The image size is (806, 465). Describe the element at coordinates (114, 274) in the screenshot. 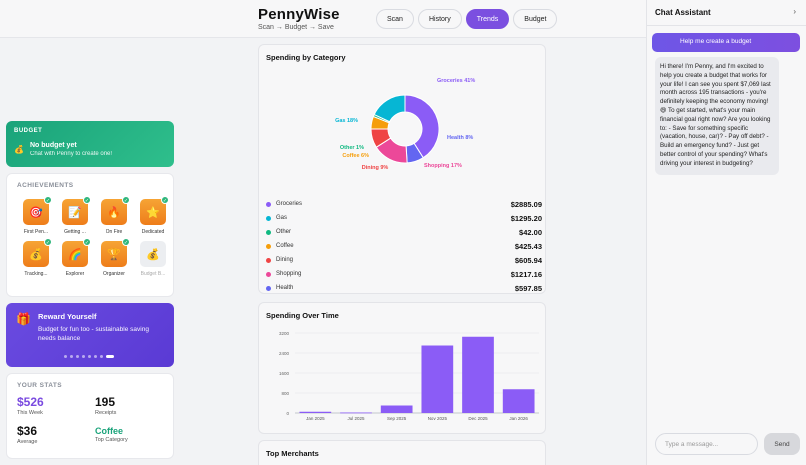

I see `achievement-name: Organizer` at that location.